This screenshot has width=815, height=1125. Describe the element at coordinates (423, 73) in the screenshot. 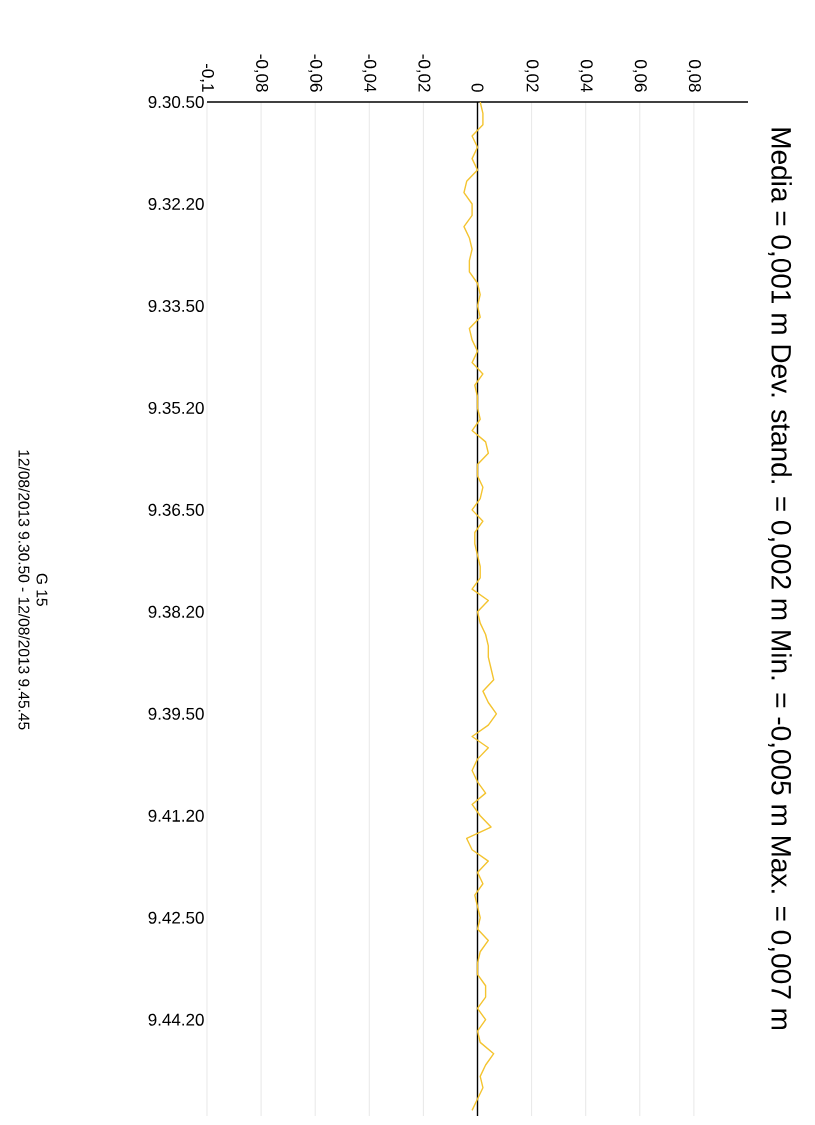

I see `x-tick-label: -0,02` at that location.